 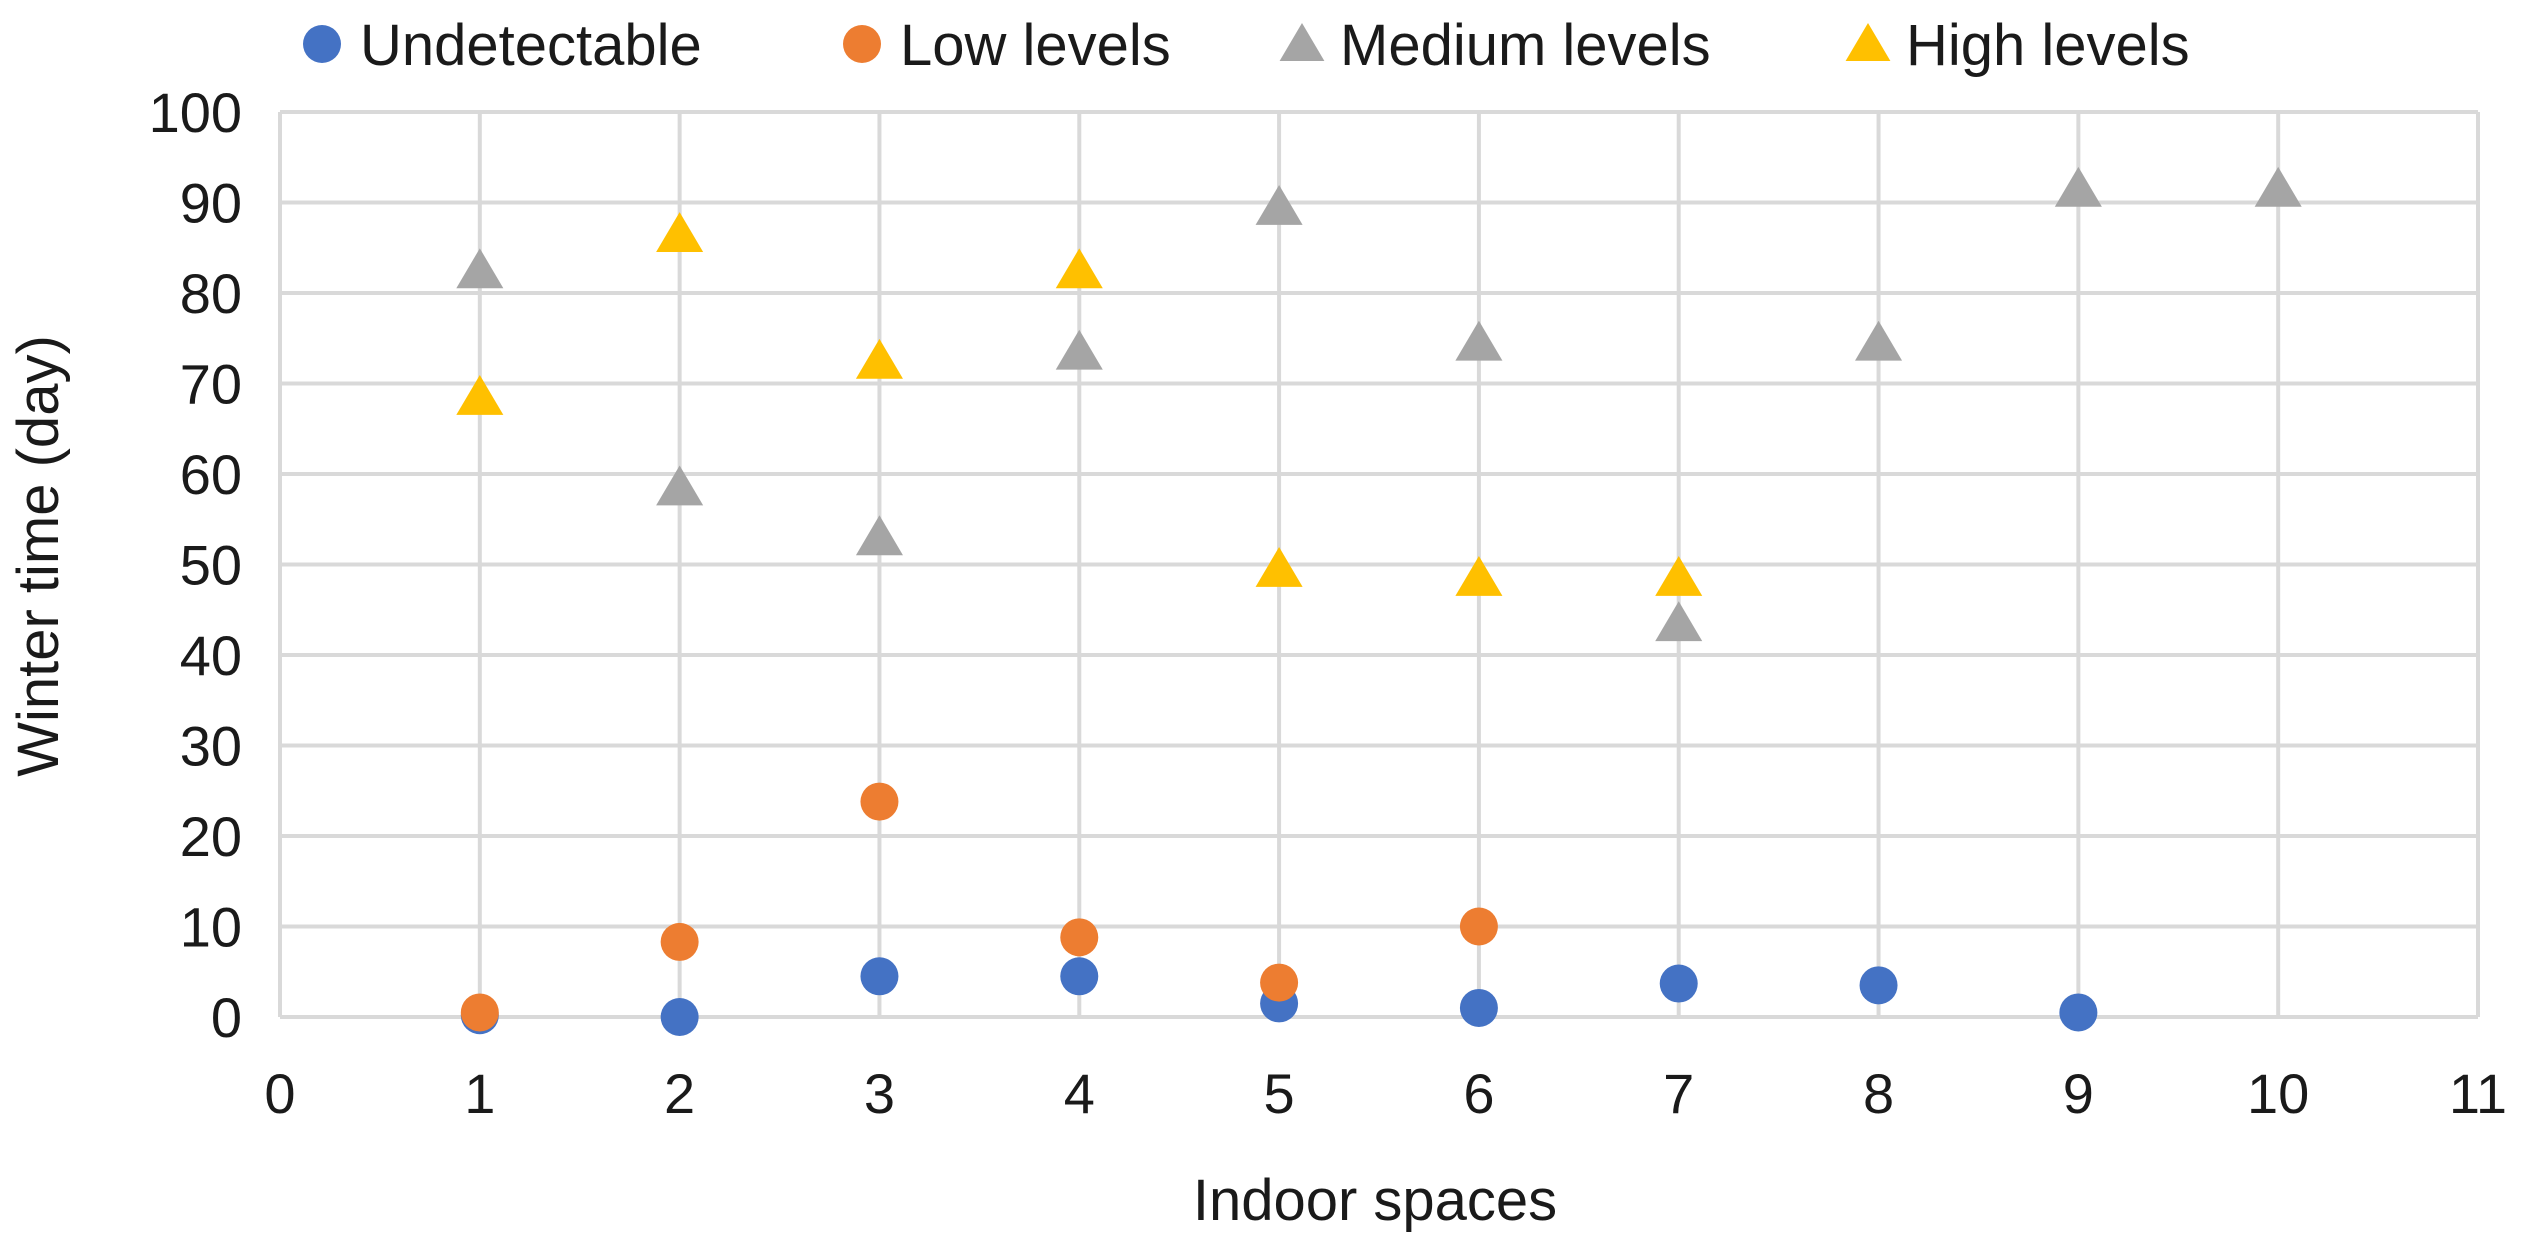 I want to click on y-tick-label: 50, so click(x=211, y=565).